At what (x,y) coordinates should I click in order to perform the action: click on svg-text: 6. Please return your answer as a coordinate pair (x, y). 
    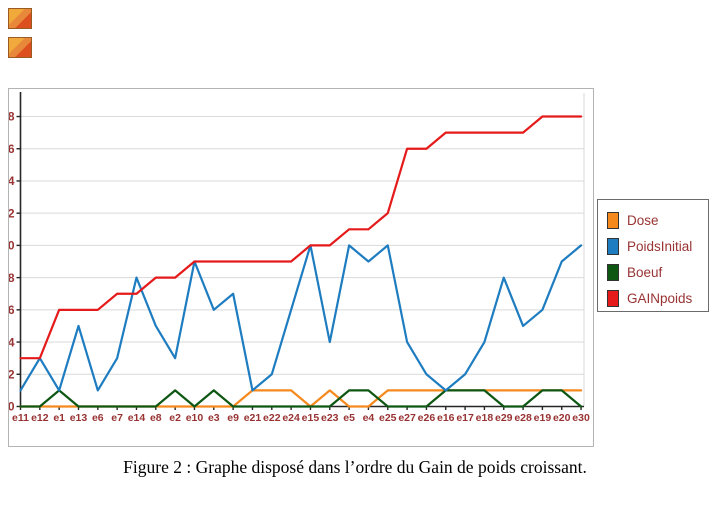
    Looking at the image, I should click on (12, 310).